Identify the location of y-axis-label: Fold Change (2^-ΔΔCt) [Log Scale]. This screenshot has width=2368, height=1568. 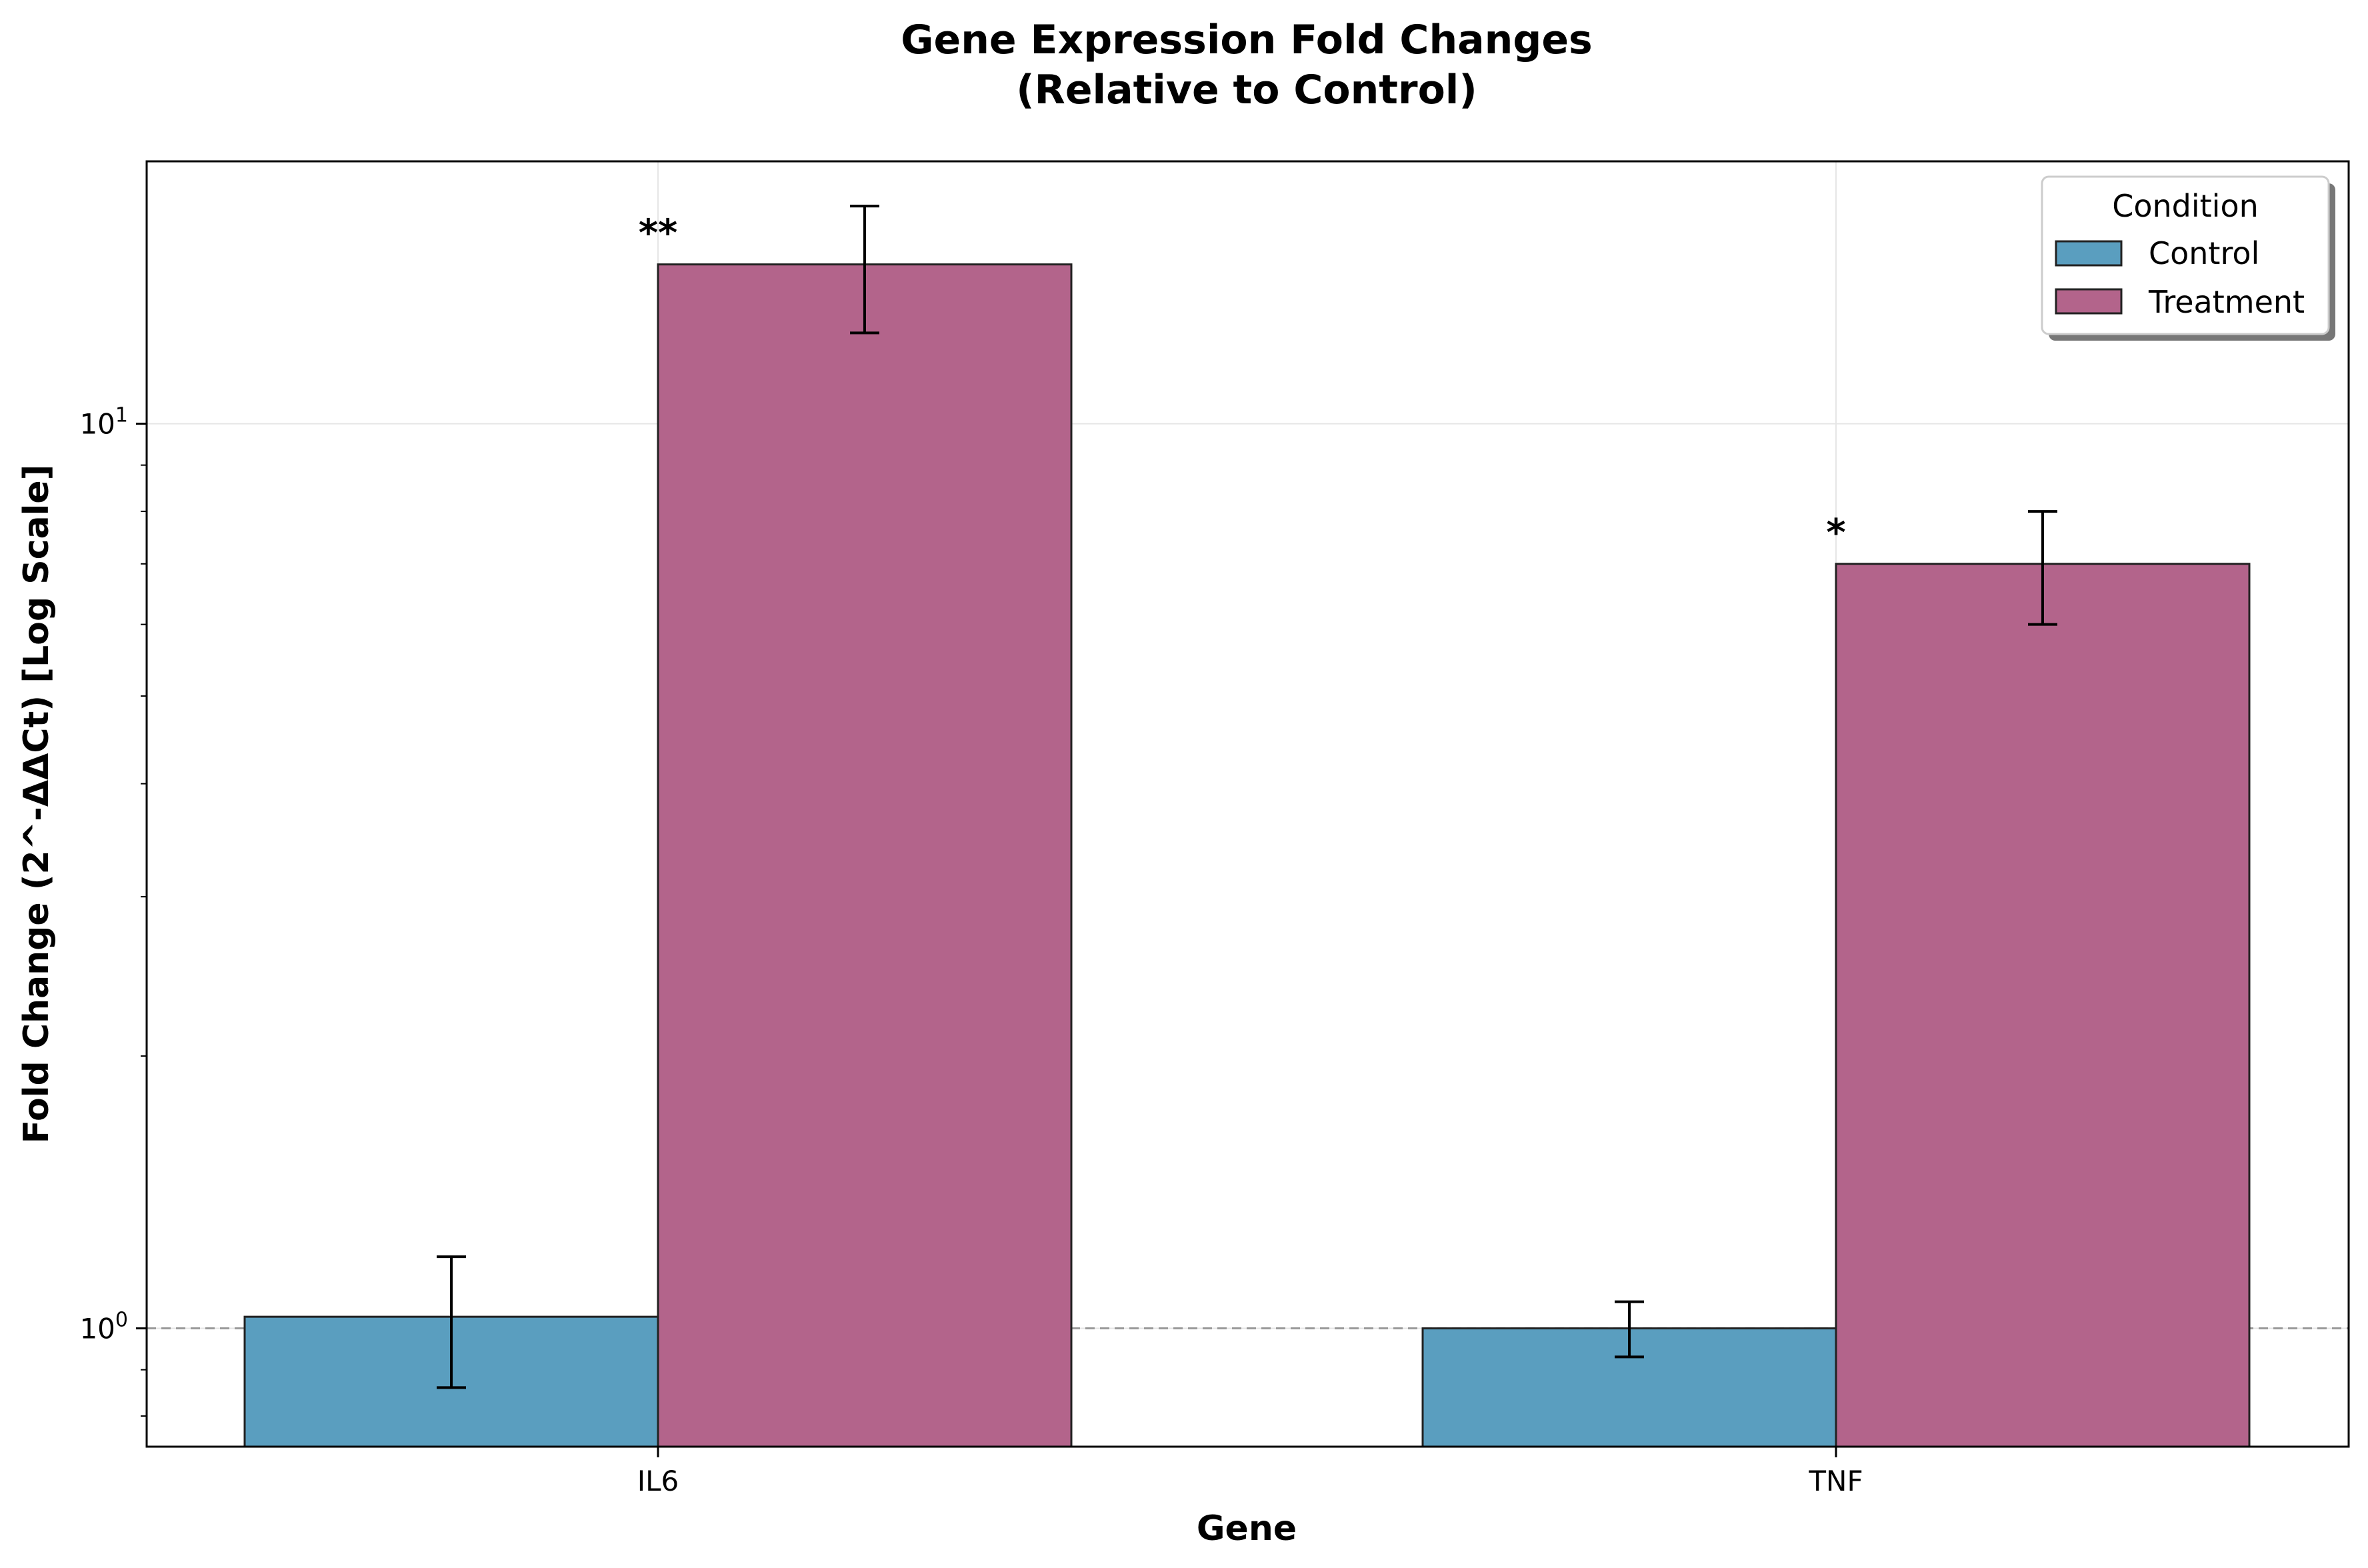
(37, 804).